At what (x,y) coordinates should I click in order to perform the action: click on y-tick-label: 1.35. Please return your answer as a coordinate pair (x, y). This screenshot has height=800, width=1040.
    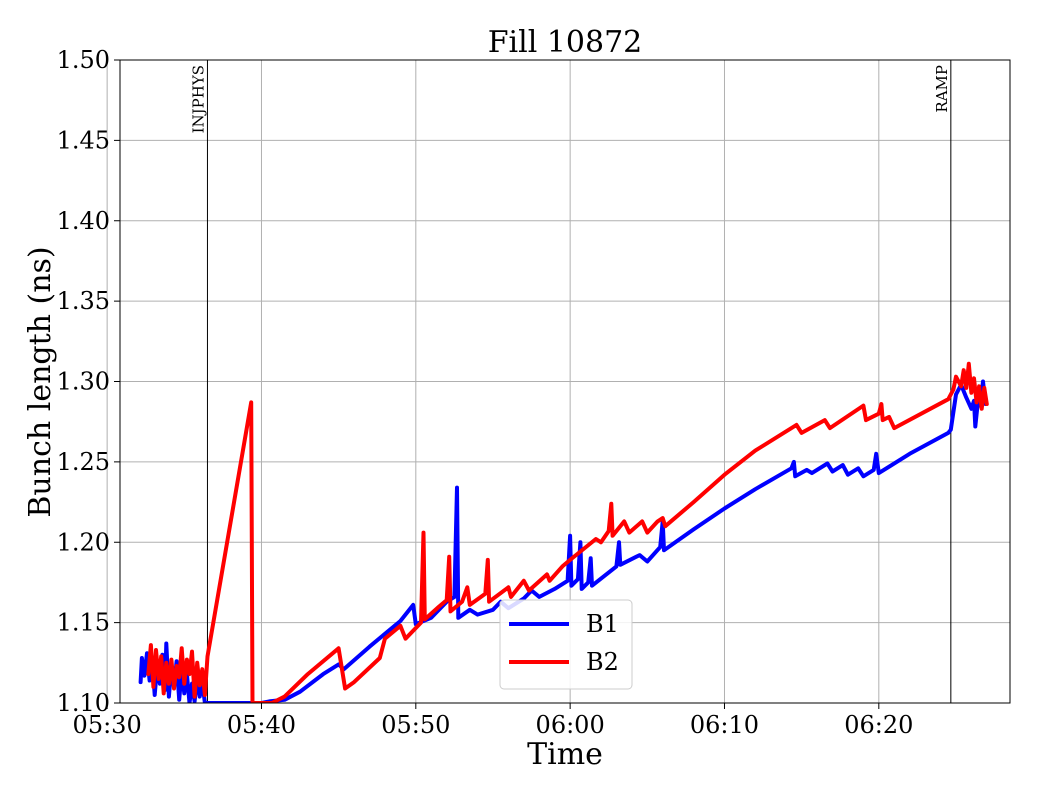
    Looking at the image, I should click on (83, 301).